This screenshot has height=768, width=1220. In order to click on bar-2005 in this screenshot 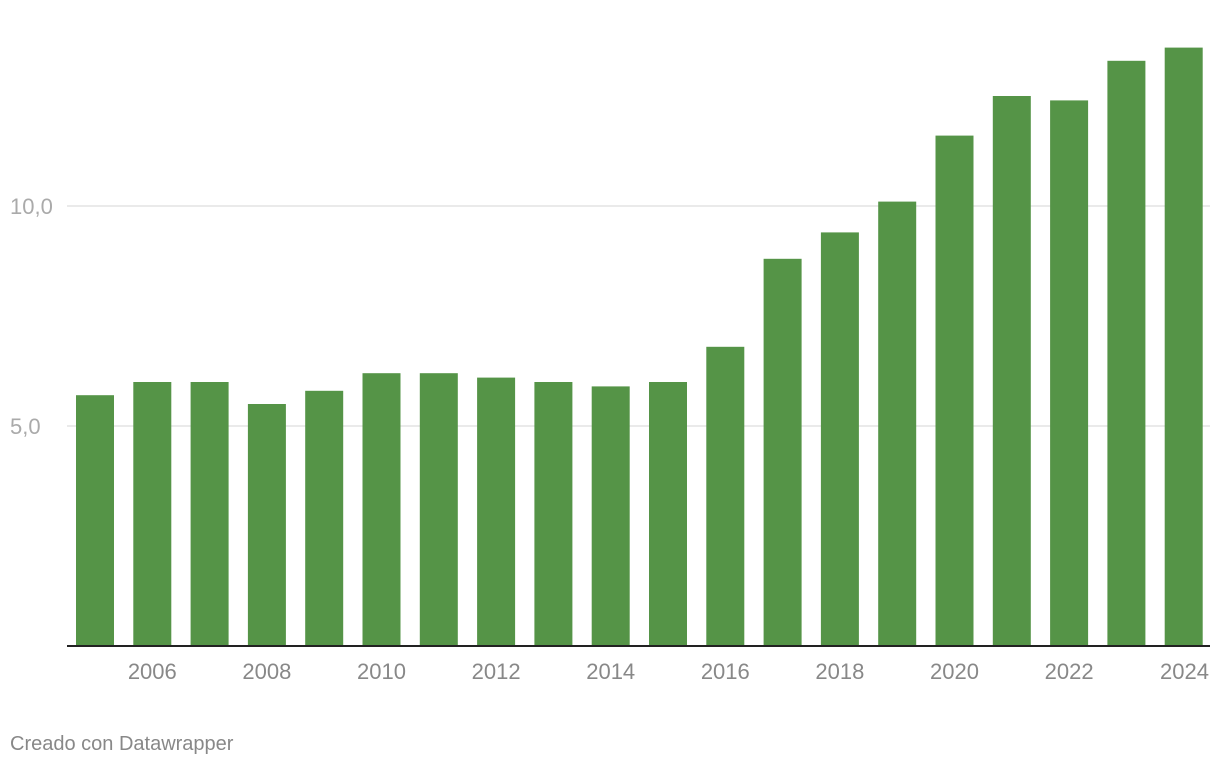, I will do `click(95, 520)`.